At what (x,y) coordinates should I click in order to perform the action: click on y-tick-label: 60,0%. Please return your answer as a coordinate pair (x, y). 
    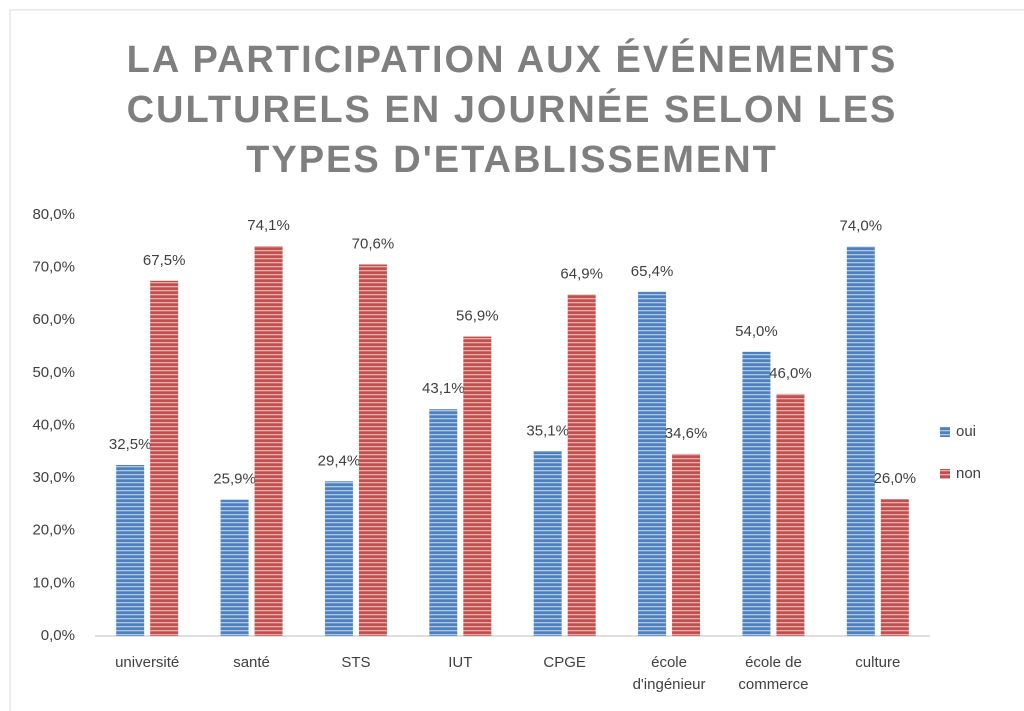
    Looking at the image, I should click on (53, 319).